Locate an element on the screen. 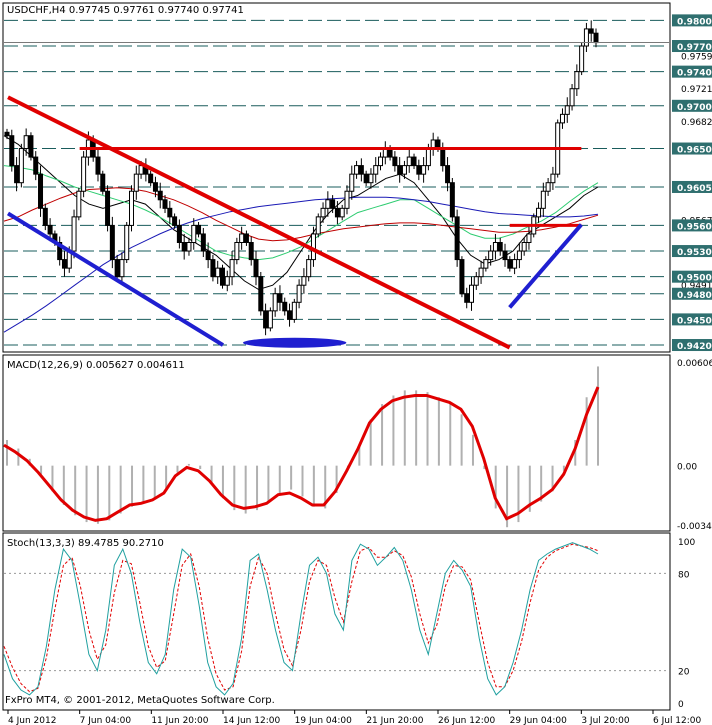  time-tick-label: 7 Jun 04:00 is located at coordinates (106, 720).